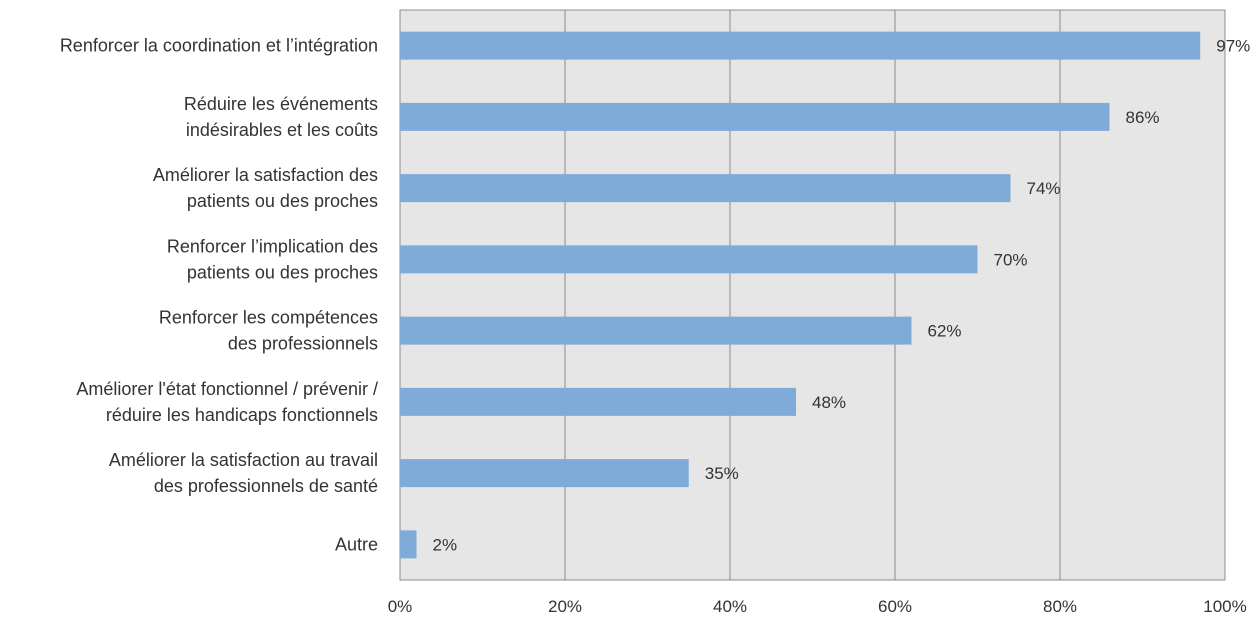 The image size is (1258, 621). Describe the element at coordinates (356, 544) in the screenshot. I see `category-label: Autre` at that location.